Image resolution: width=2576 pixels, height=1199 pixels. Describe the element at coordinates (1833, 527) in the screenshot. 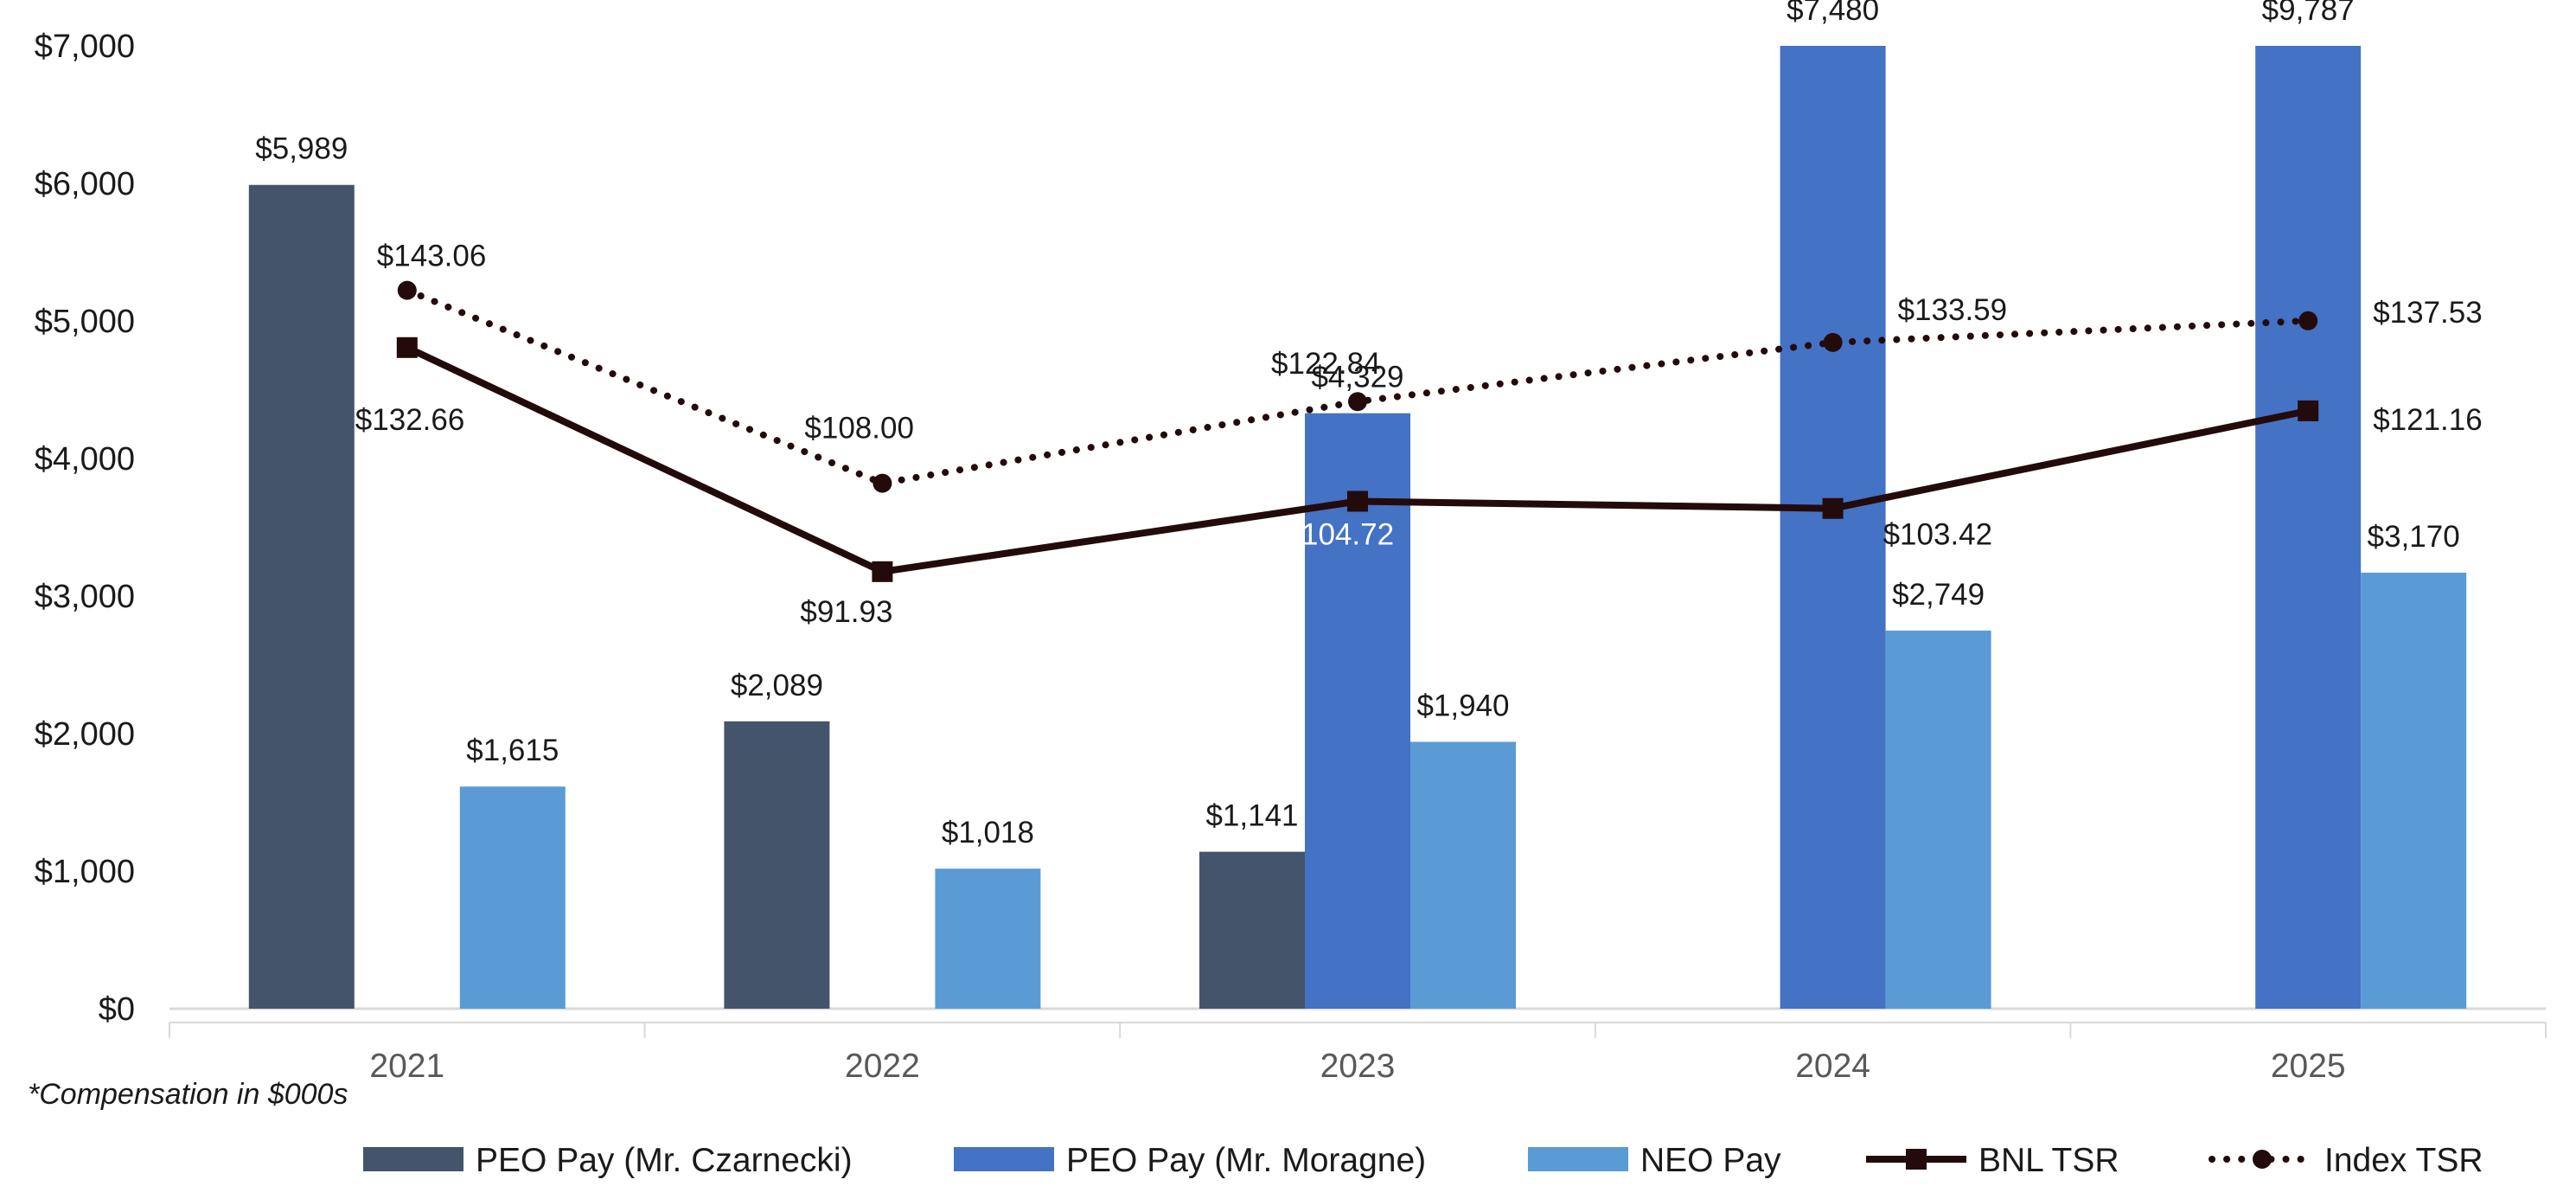

I see `bar-peo-pay-mr-moragne-2024` at that location.